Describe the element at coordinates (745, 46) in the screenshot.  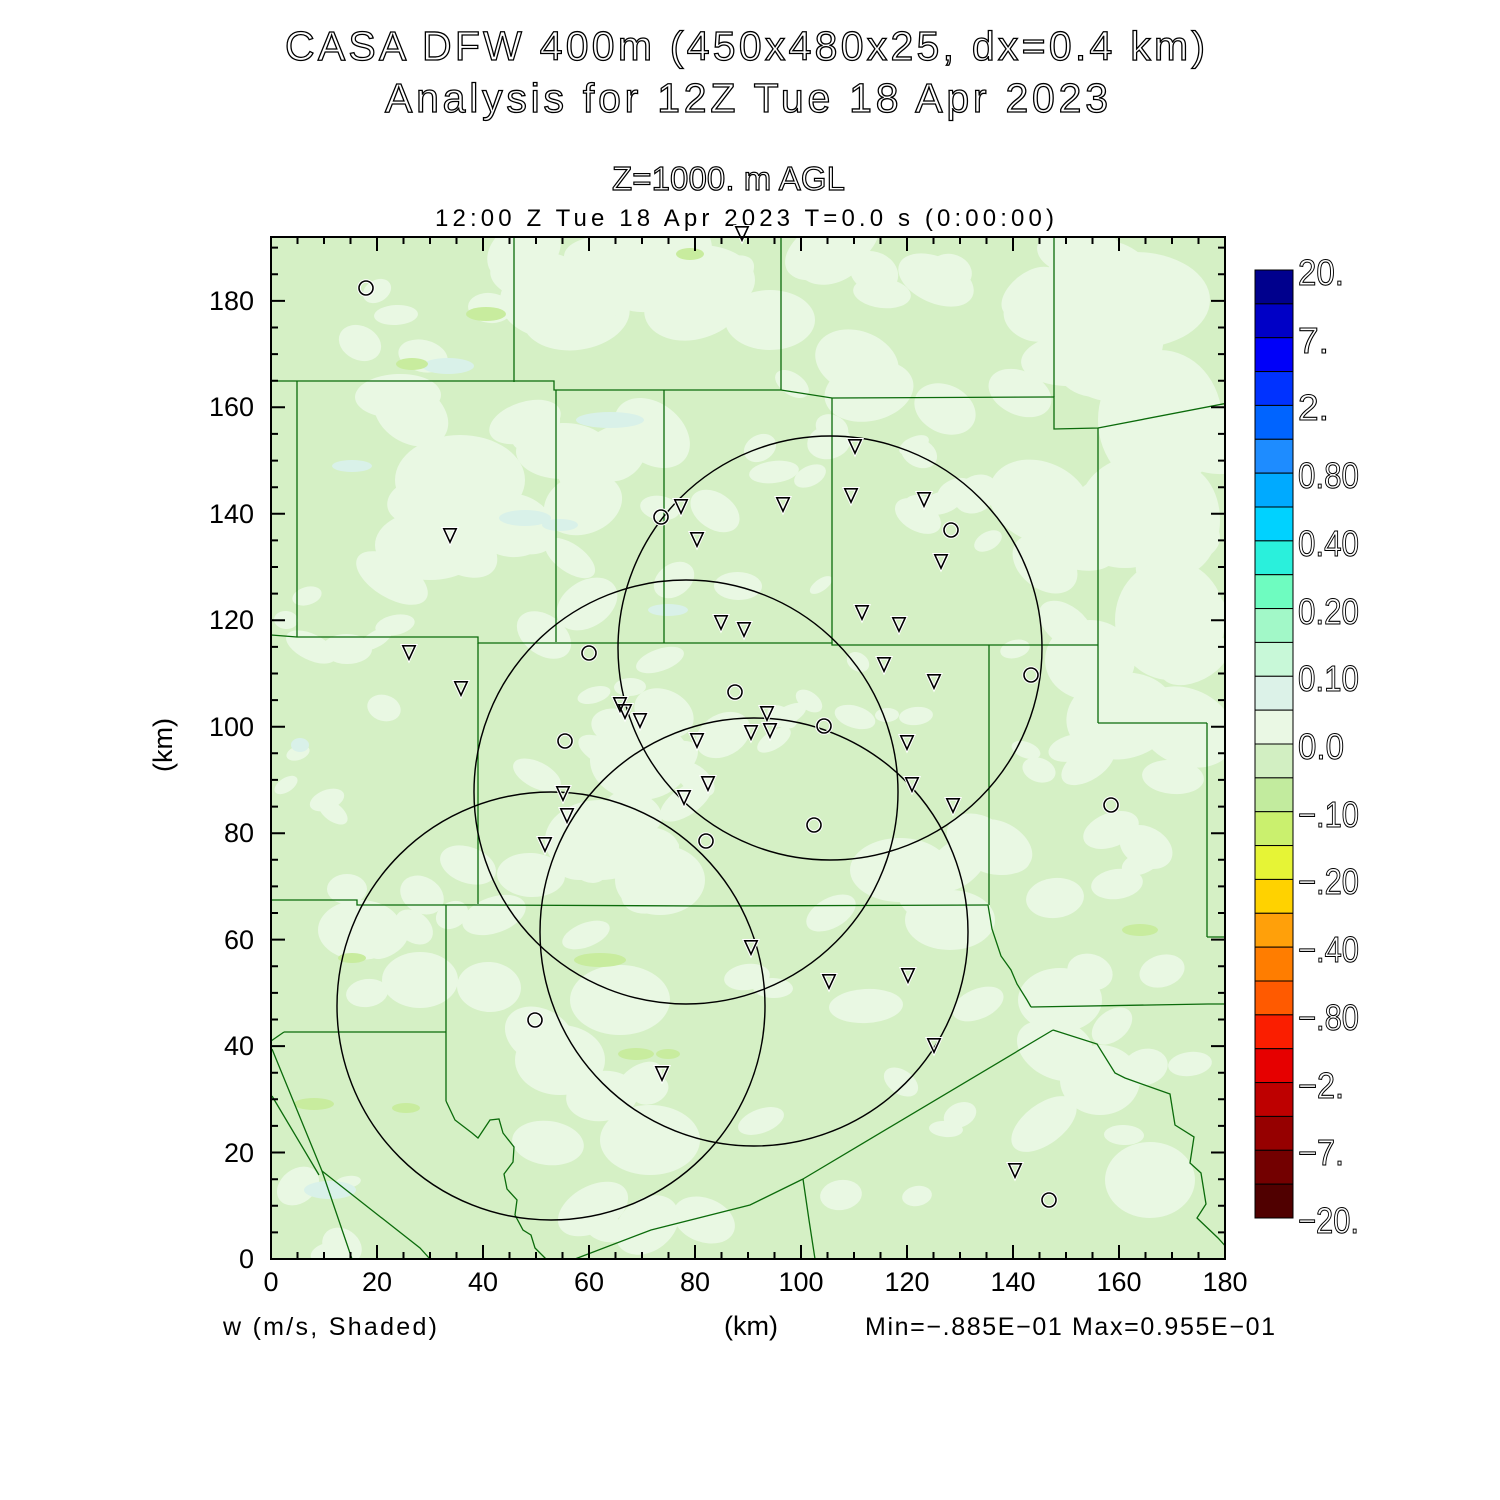
I see `svg-text:CASA DFW 400m (450x480x25, dx=: CASA DFW 400m (450x480x25, dx=0.4 km)` at that location.